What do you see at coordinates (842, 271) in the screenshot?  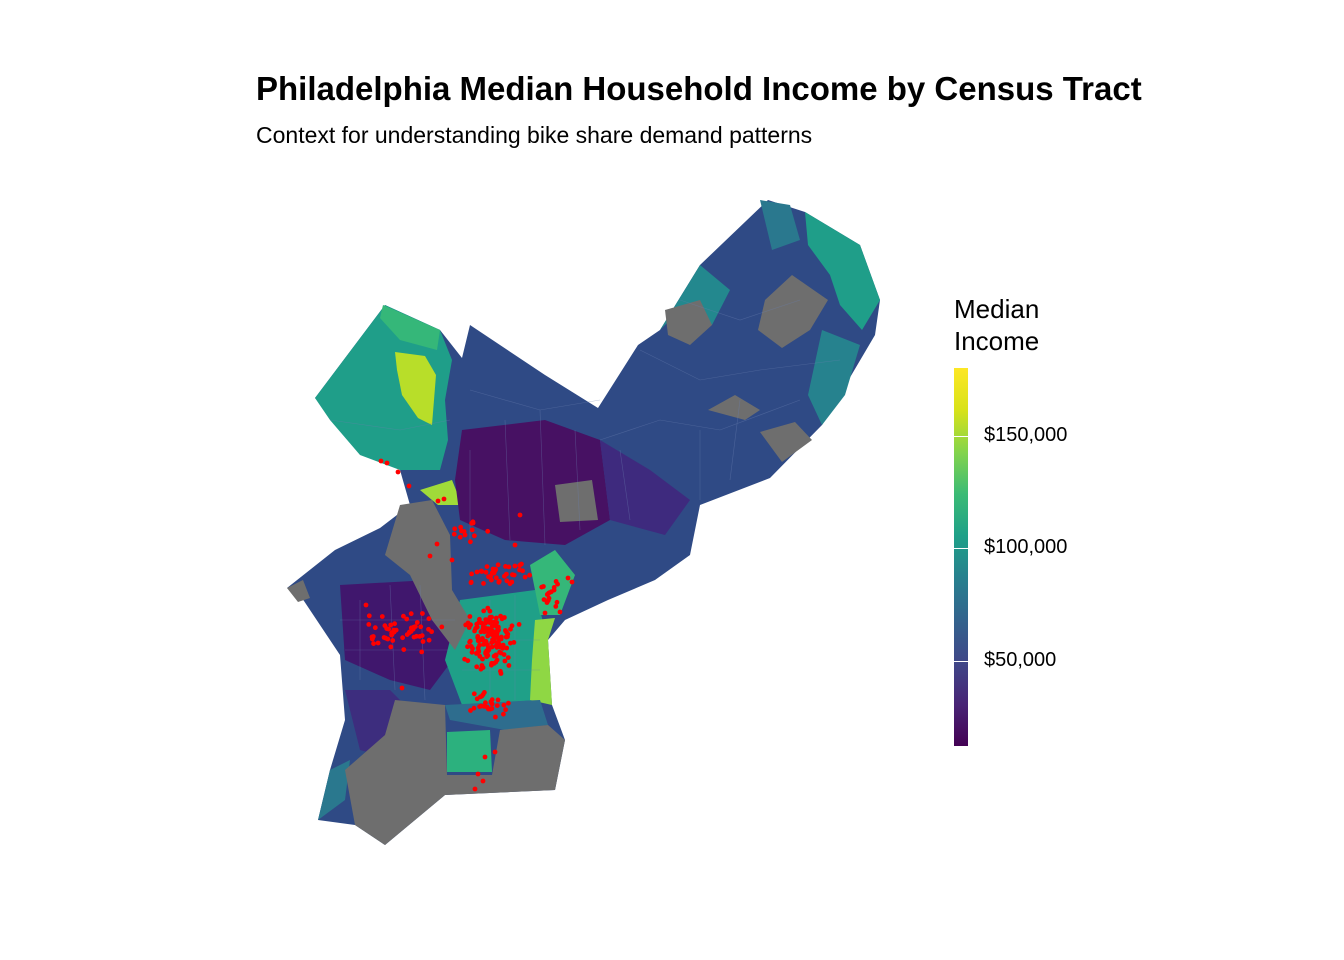 I see `tract-ne-upper` at bounding box center [842, 271].